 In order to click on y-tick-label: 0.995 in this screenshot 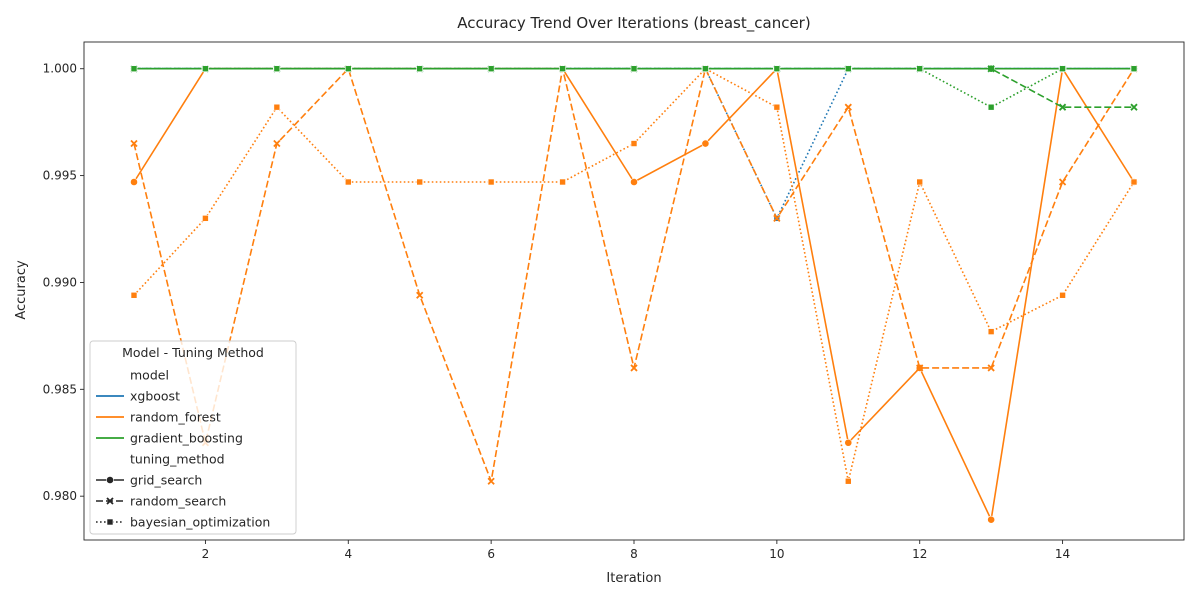, I will do `click(60, 176)`.